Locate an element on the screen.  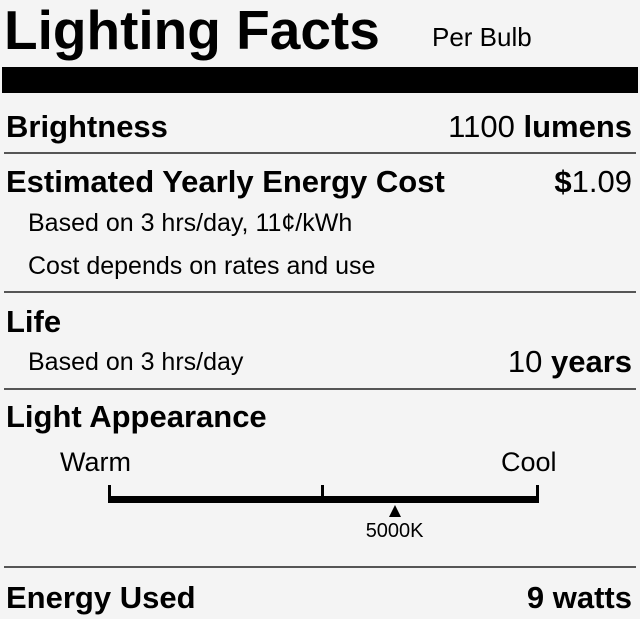
life-number: 10 is located at coordinates (525, 361).